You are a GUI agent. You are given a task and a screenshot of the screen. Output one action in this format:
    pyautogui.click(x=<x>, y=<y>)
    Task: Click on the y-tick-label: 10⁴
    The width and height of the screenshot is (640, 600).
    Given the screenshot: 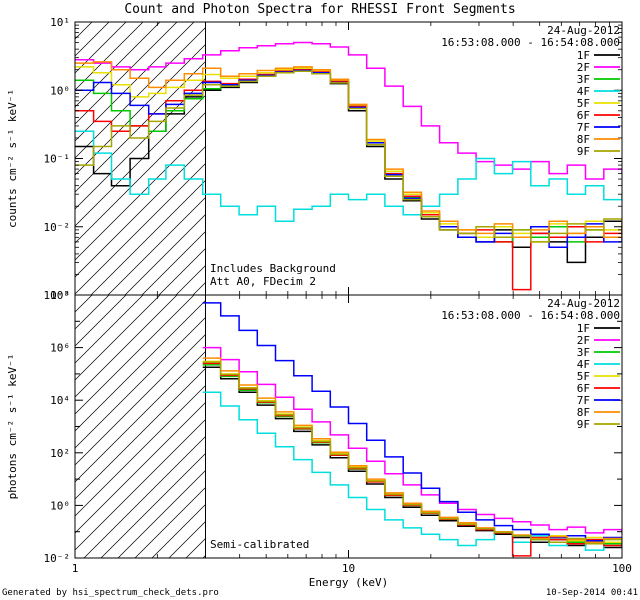 What is the action you would take?
    pyautogui.click(x=60, y=400)
    